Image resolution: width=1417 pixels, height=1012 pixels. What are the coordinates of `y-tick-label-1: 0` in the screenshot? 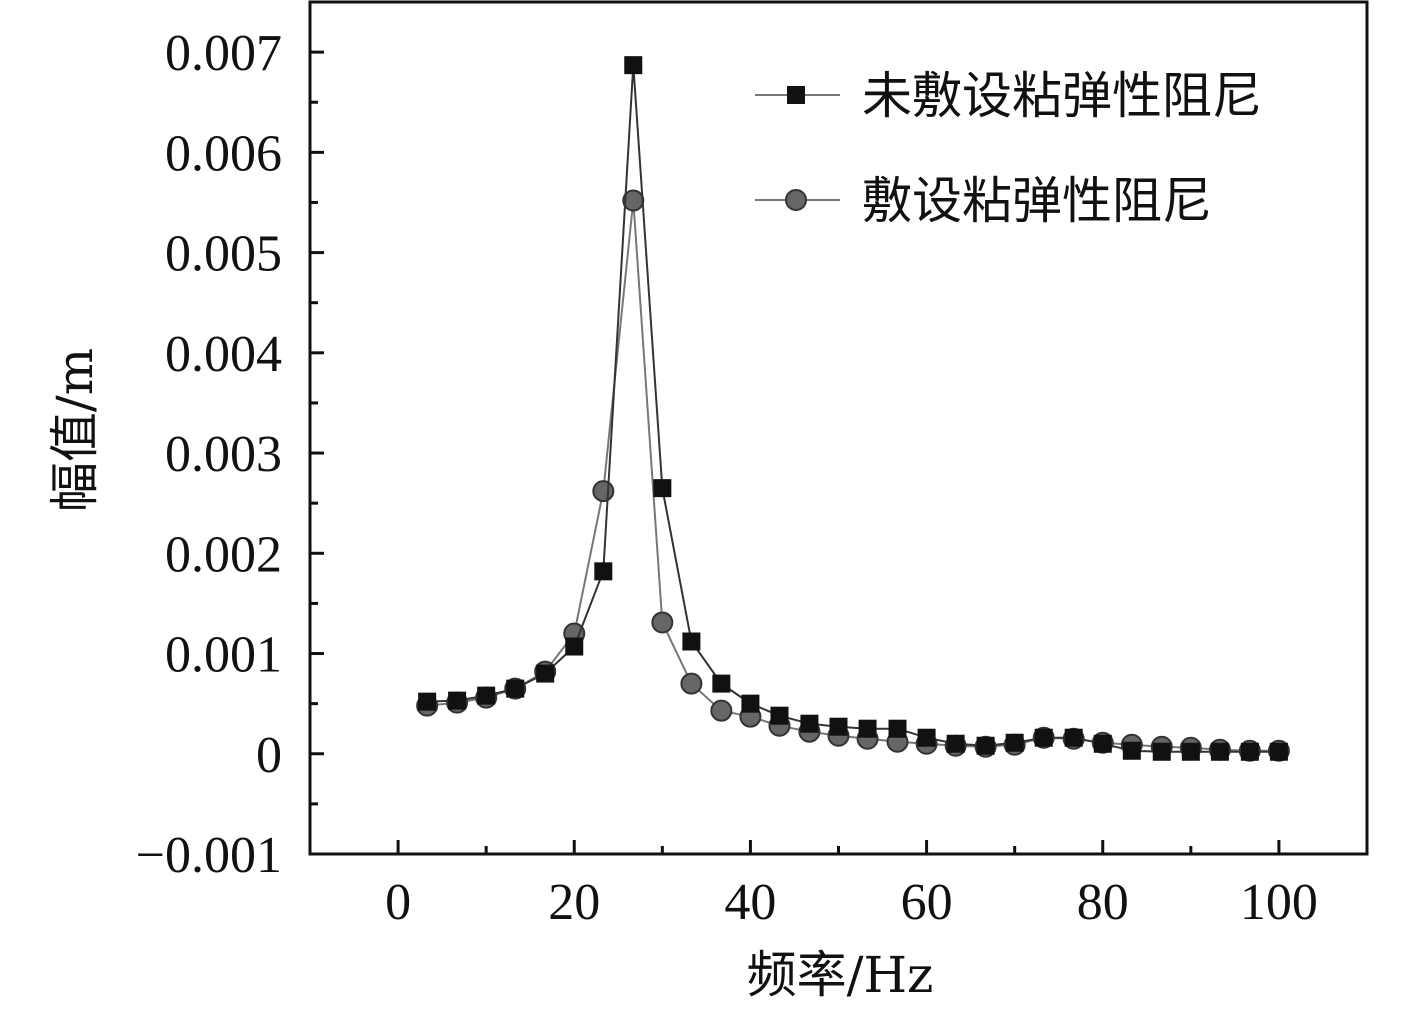 It's located at (269, 755).